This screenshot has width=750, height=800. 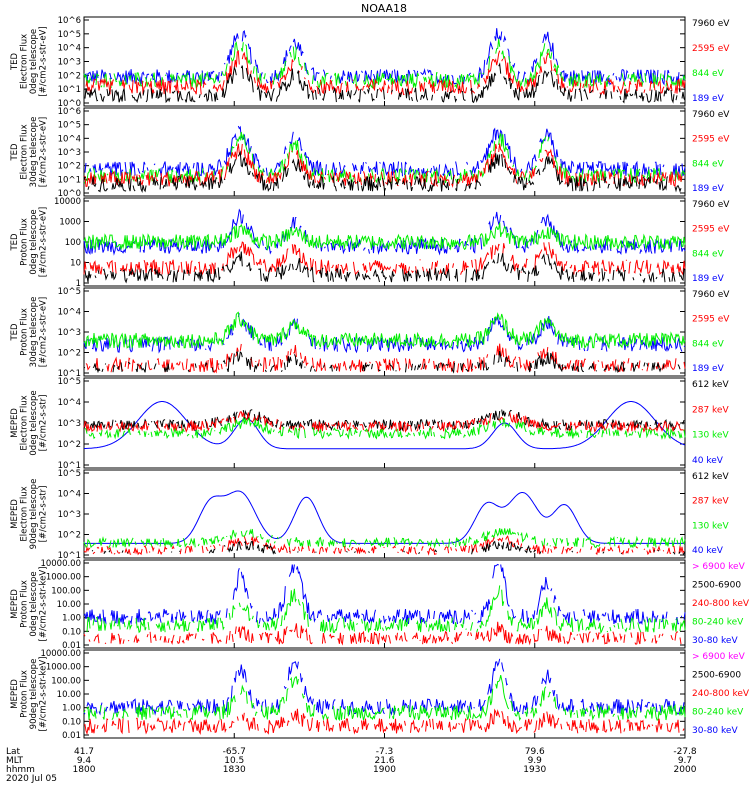 What do you see at coordinates (20, 770) in the screenshot?
I see `axis-row-label: hhmm` at bounding box center [20, 770].